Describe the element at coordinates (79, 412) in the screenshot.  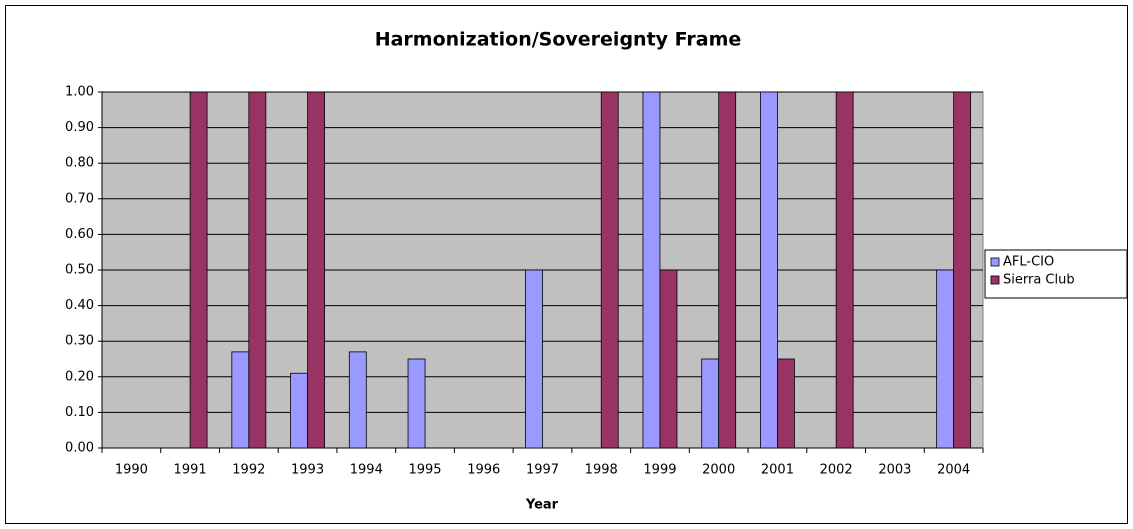
I see `y-tick-label: 0.10` at that location.